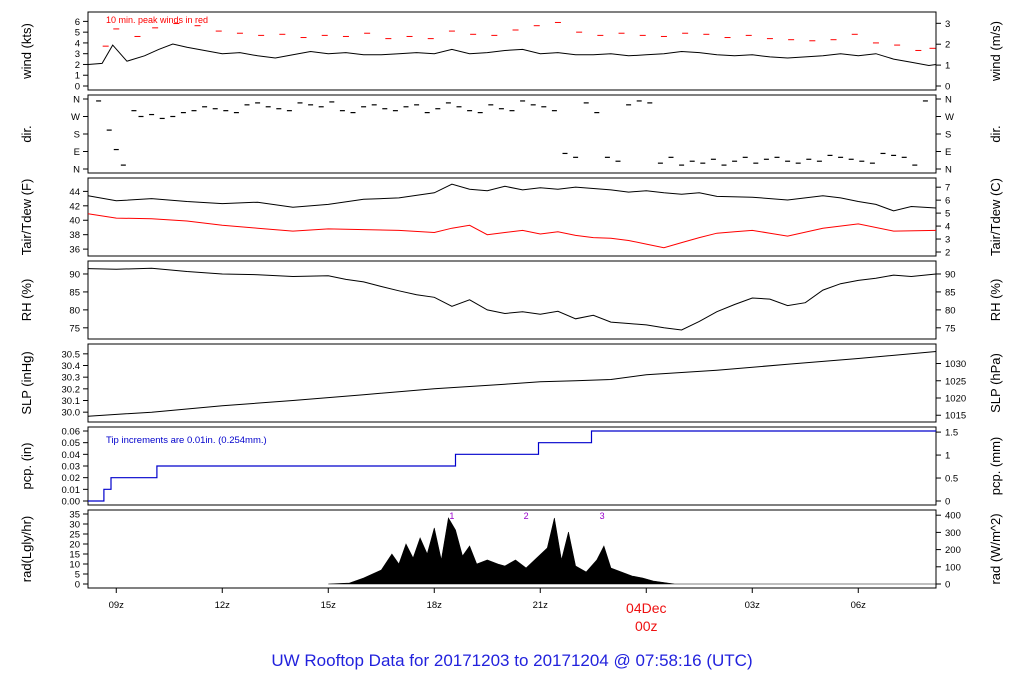 The image size is (1024, 700). What do you see at coordinates (77, 135) in the screenshot?
I see `y-tick-label: S` at bounding box center [77, 135].